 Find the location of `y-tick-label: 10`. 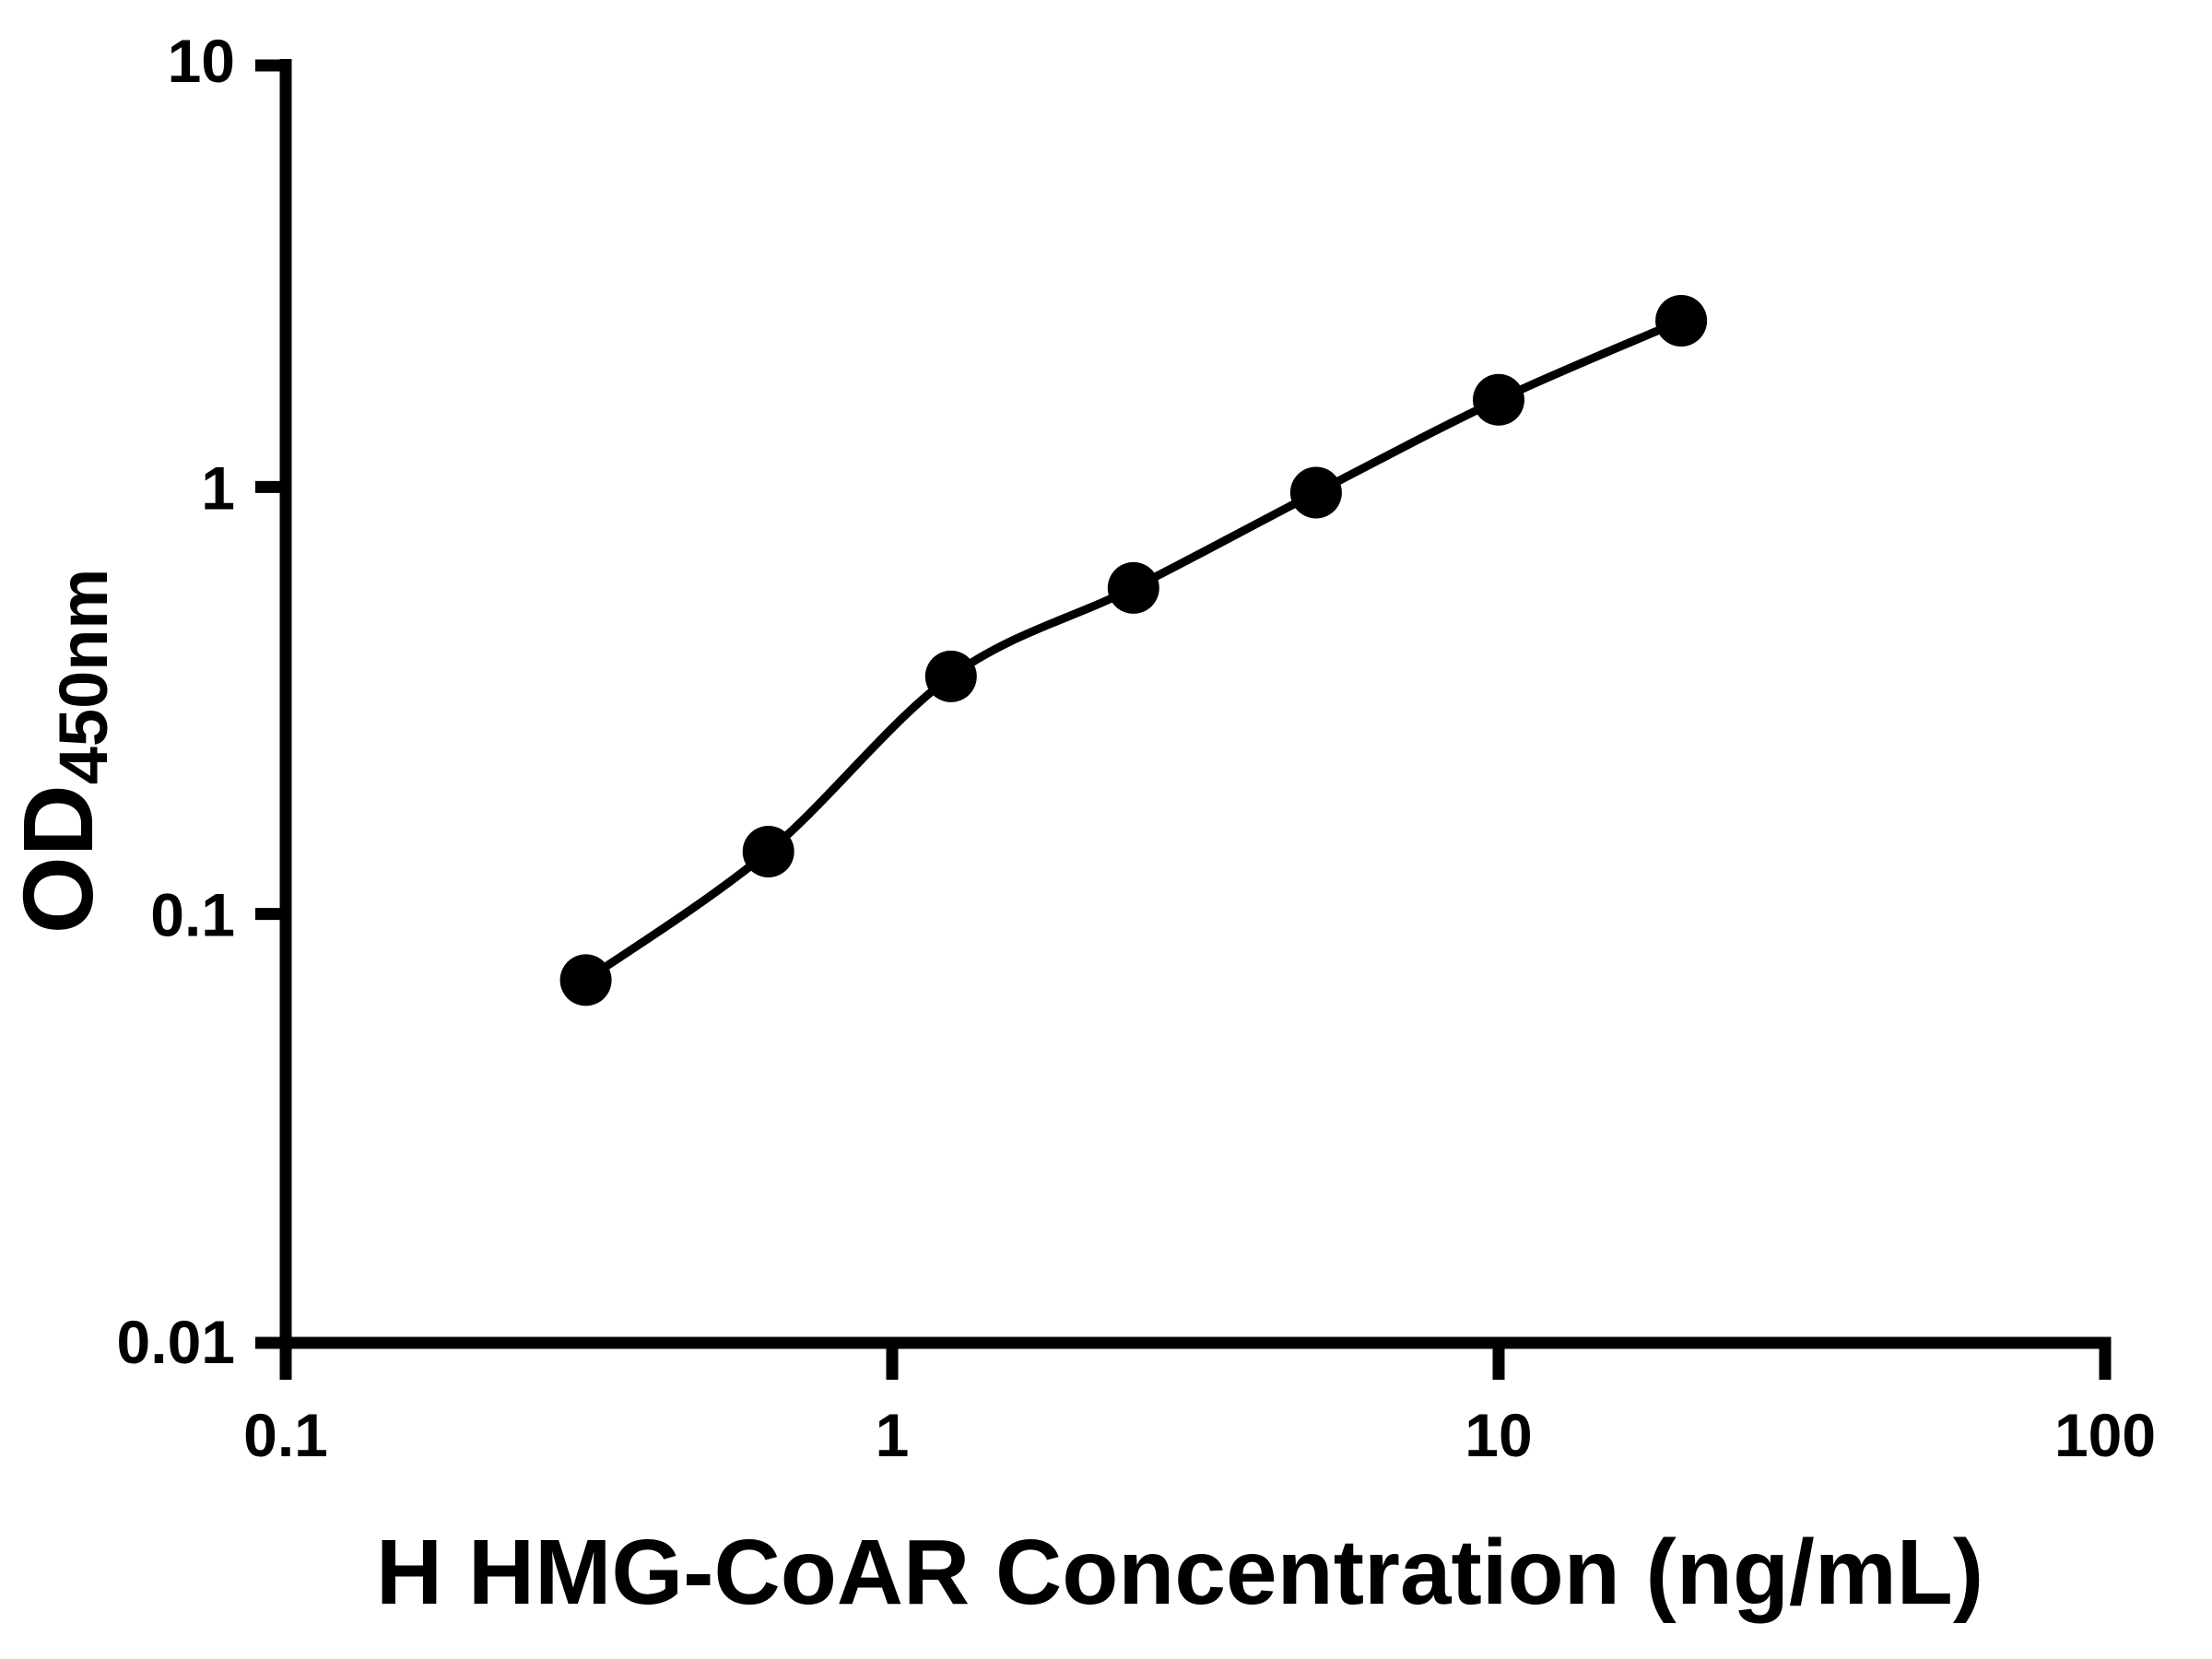

y-tick-label: 10 is located at coordinates (201, 61).